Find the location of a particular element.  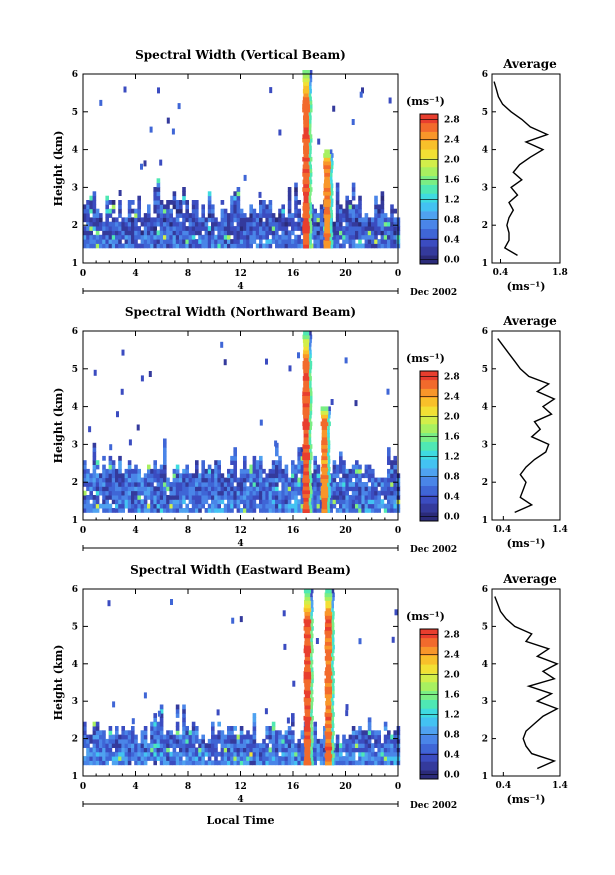

colorbar-tick-label: 1.6 is located at coordinates (452, 438).